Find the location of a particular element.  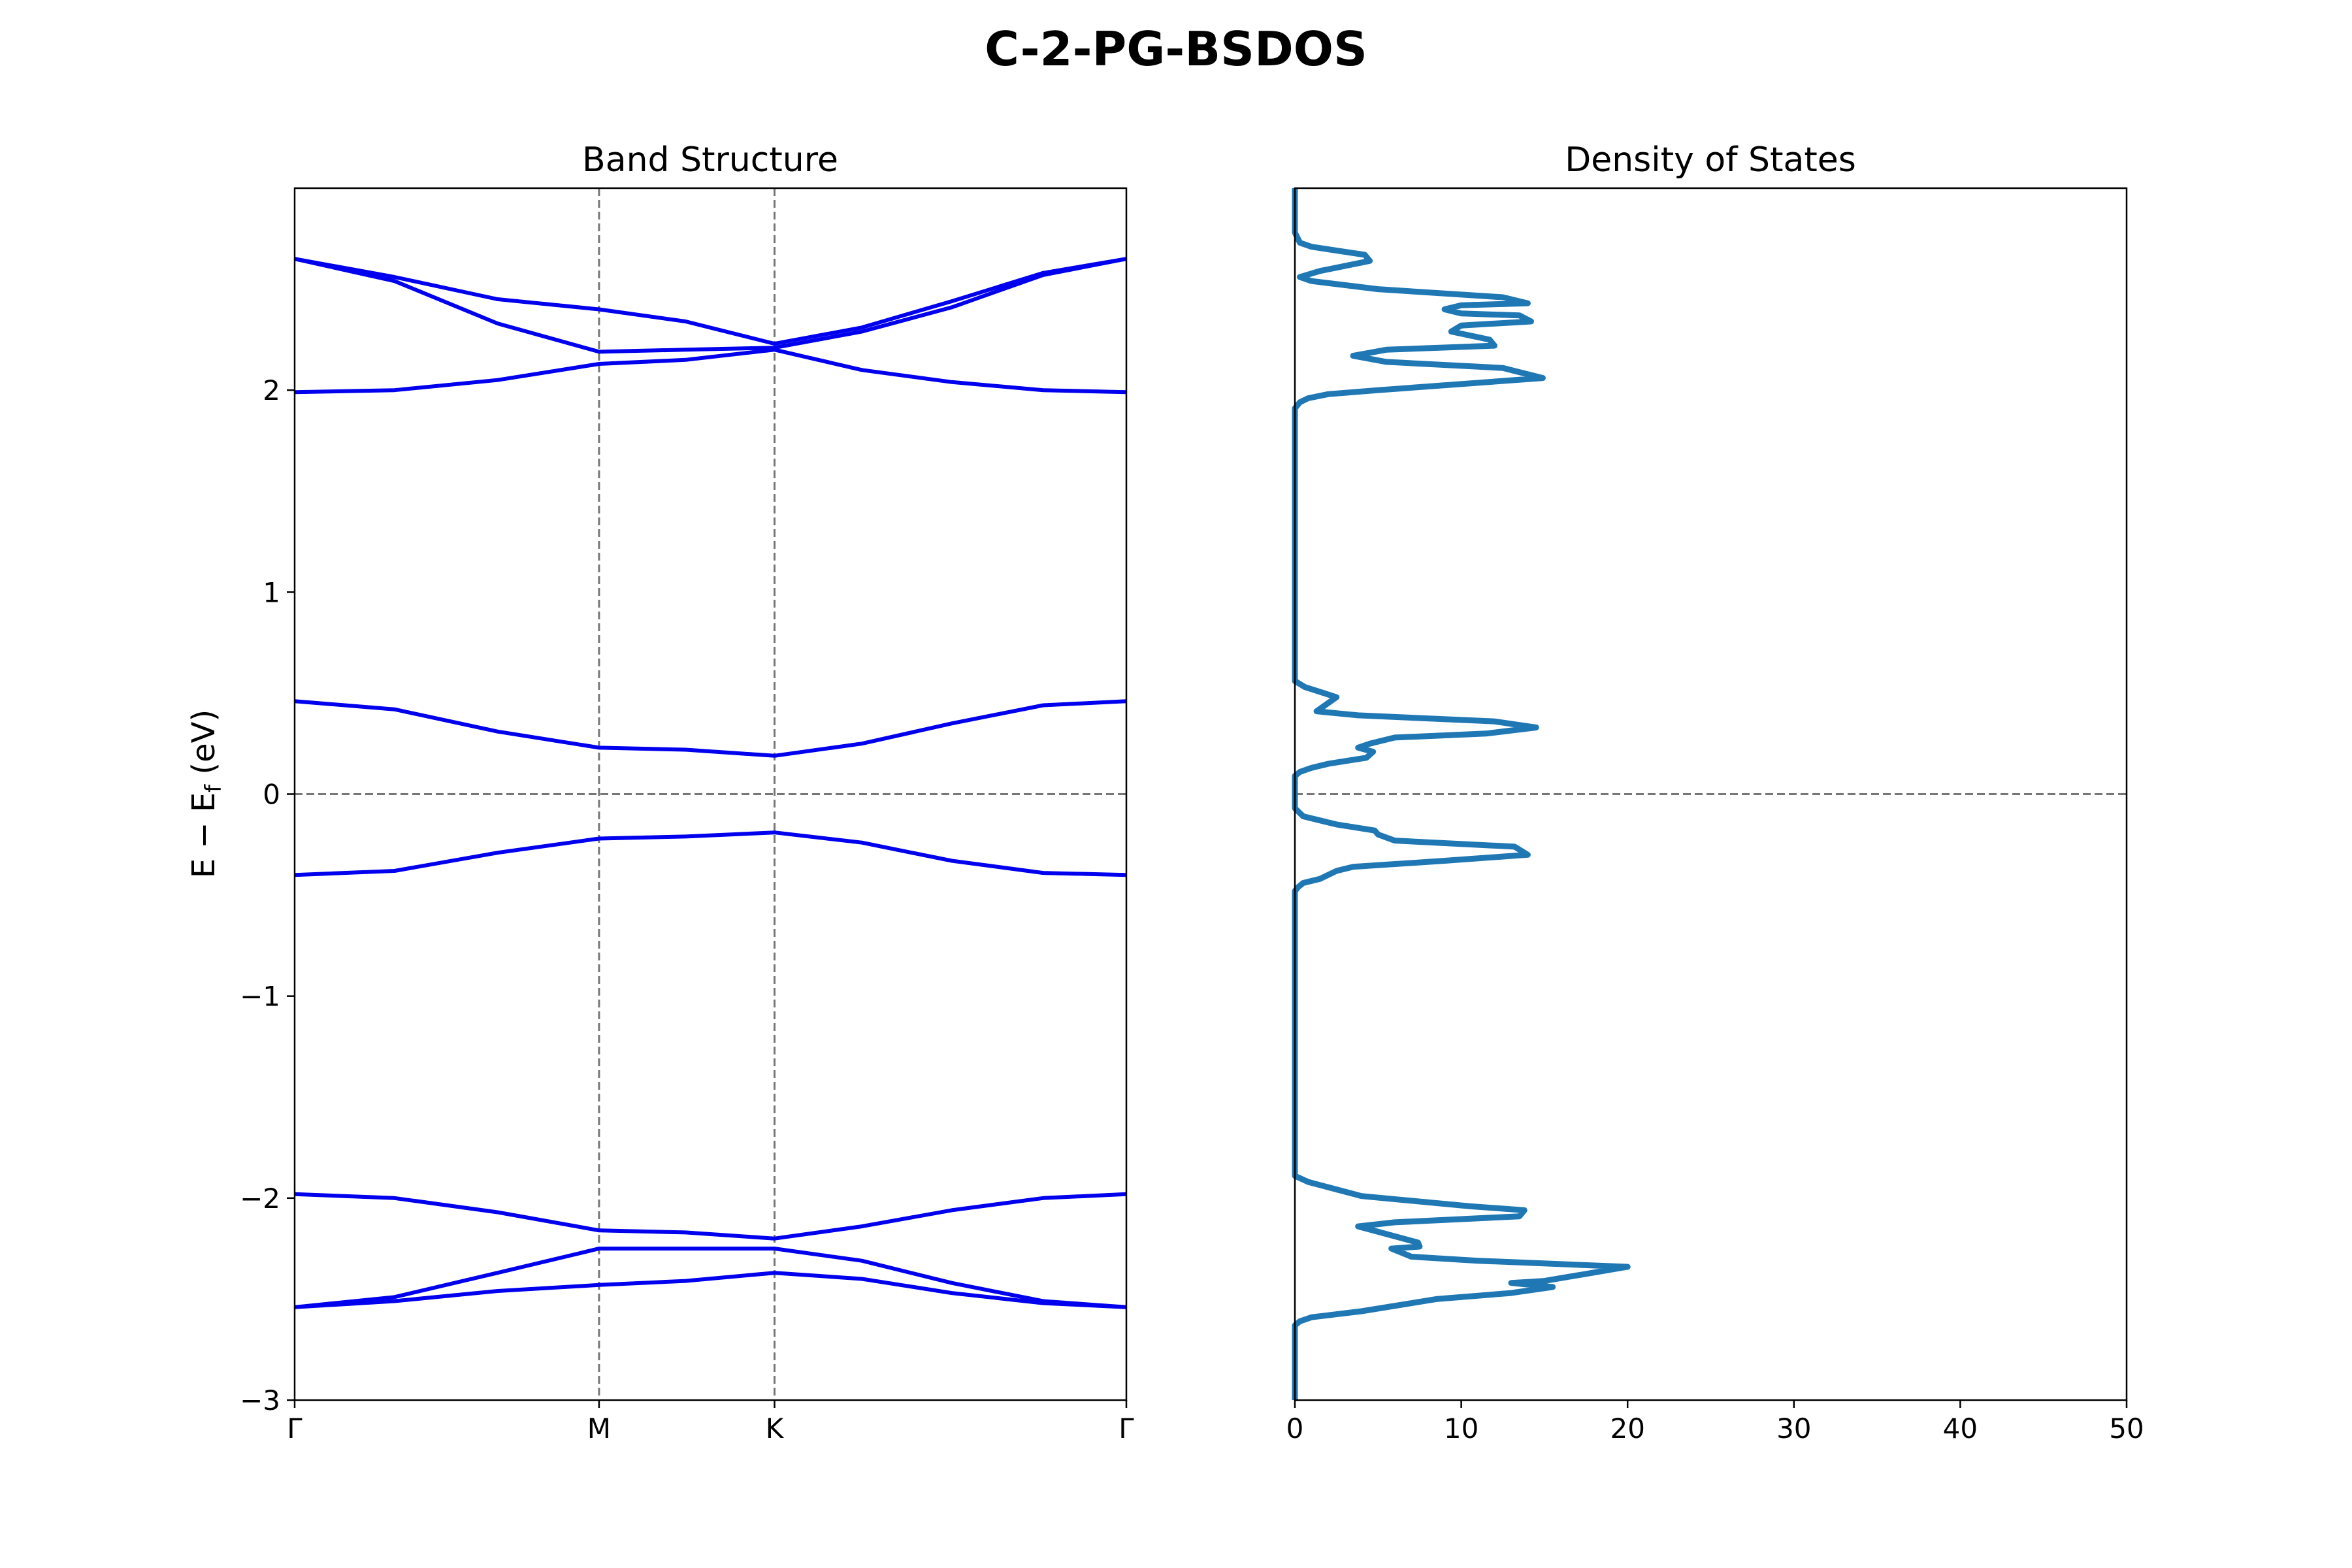

band-structure-y-ticks: −3 −2 −1 0 1 2 is located at coordinates (267, 895).